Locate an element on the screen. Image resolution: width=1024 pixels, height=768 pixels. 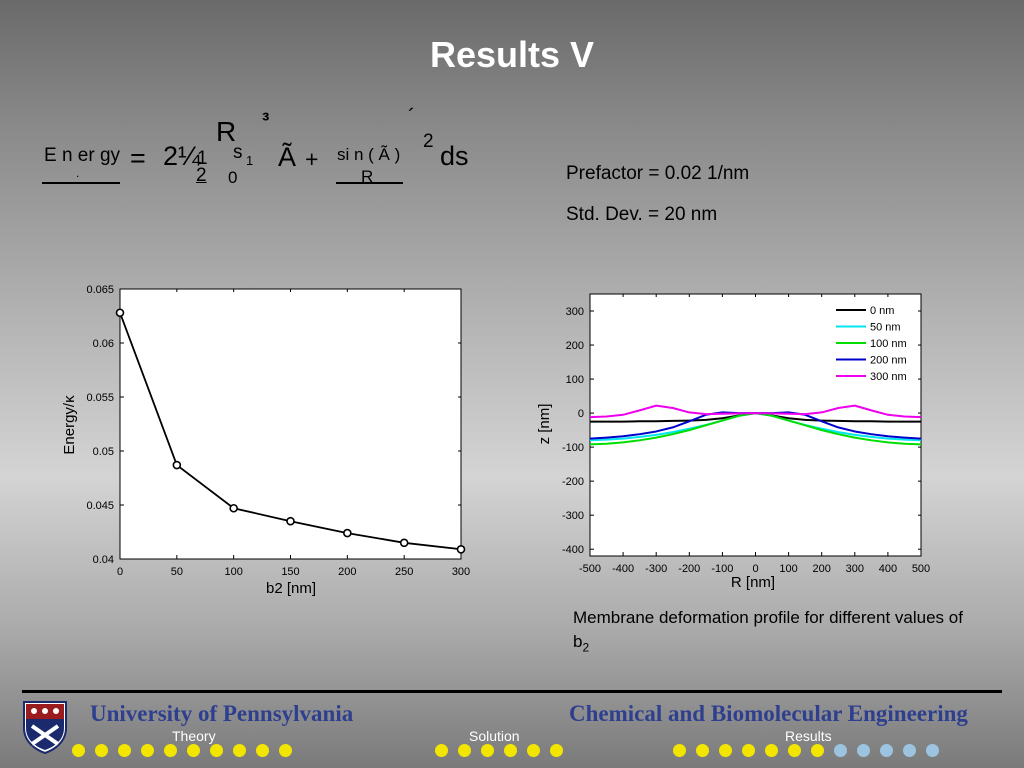
membrane-chart-y-tick-label: 200 is located at coordinates (575, 346).